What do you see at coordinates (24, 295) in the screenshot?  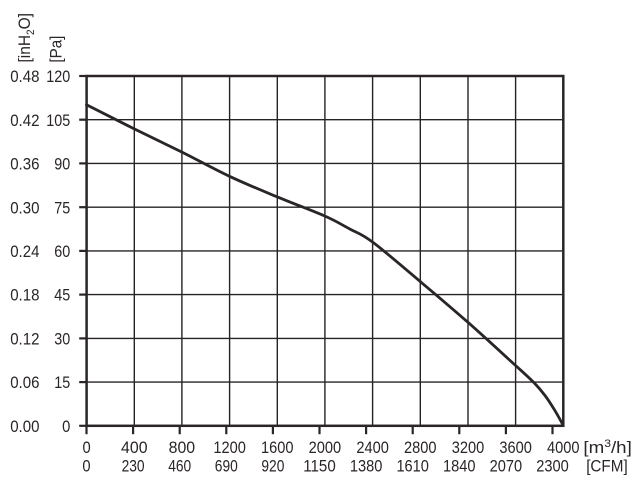 I see `svg-text: 0.18` at bounding box center [24, 295].